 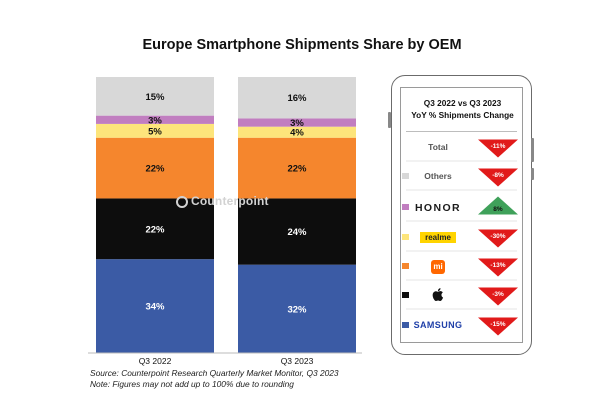 I want to click on panel-divider, so click(x=461, y=131).